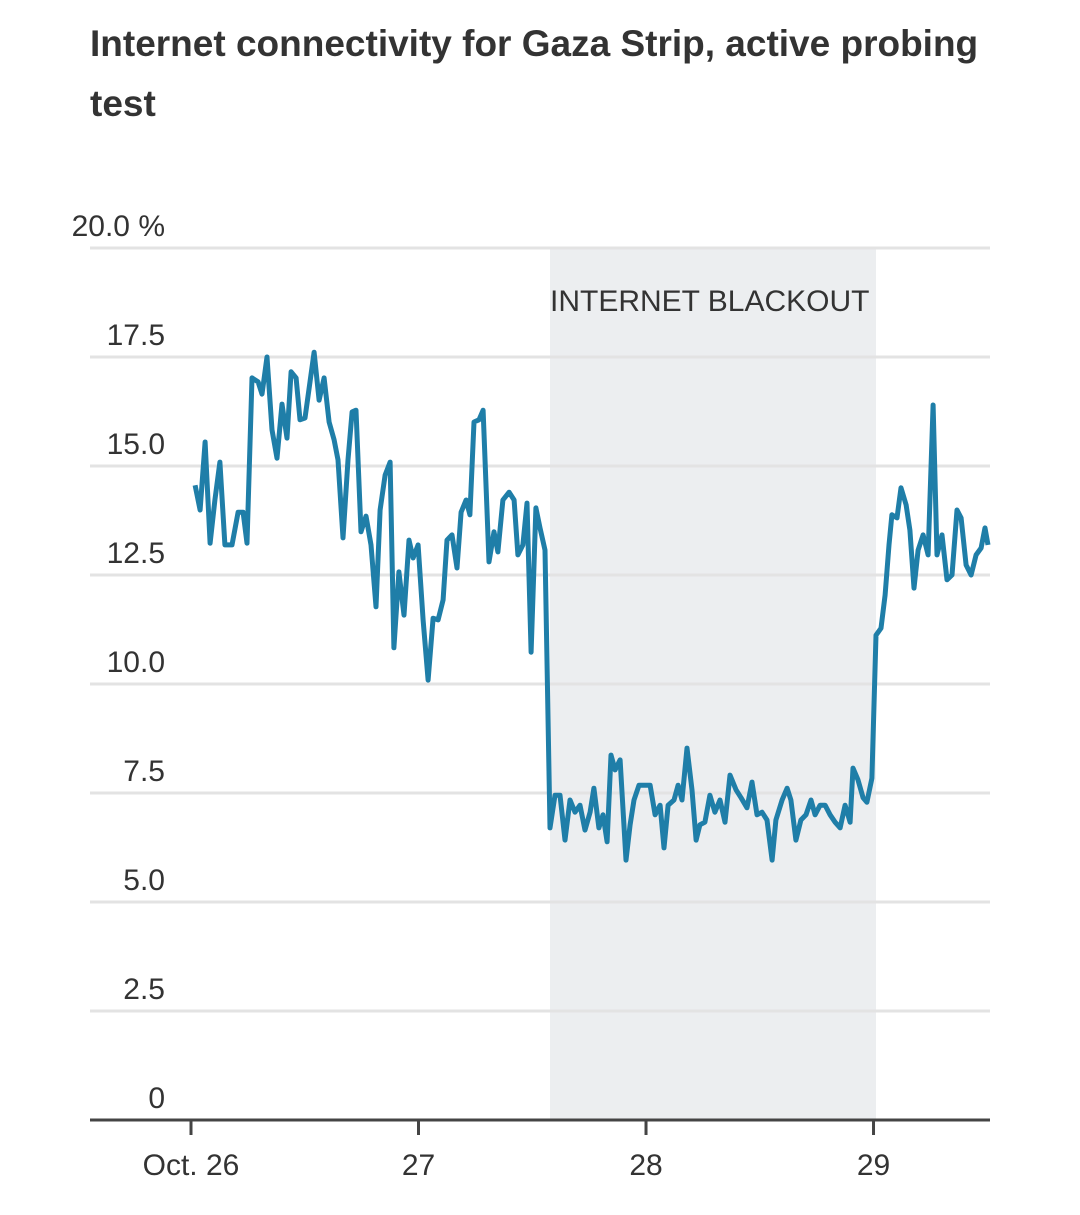 The width and height of the screenshot is (1080, 1215). I want to click on x-tick-label: 29, so click(873, 1165).